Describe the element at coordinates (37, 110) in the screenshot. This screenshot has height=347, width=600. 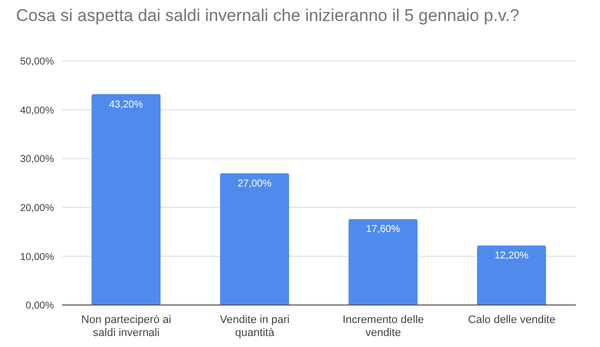
I see `y-tick-label: 40,00%` at that location.